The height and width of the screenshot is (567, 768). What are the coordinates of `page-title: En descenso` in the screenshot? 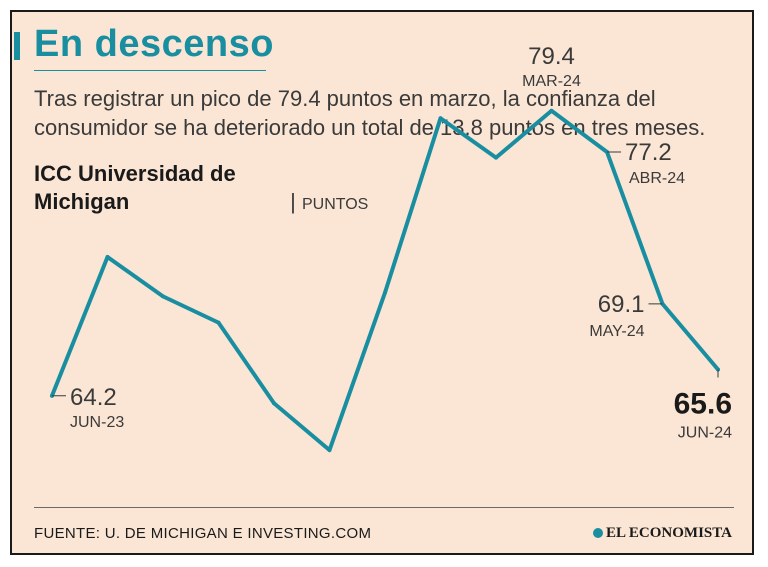 It's located at (154, 44).